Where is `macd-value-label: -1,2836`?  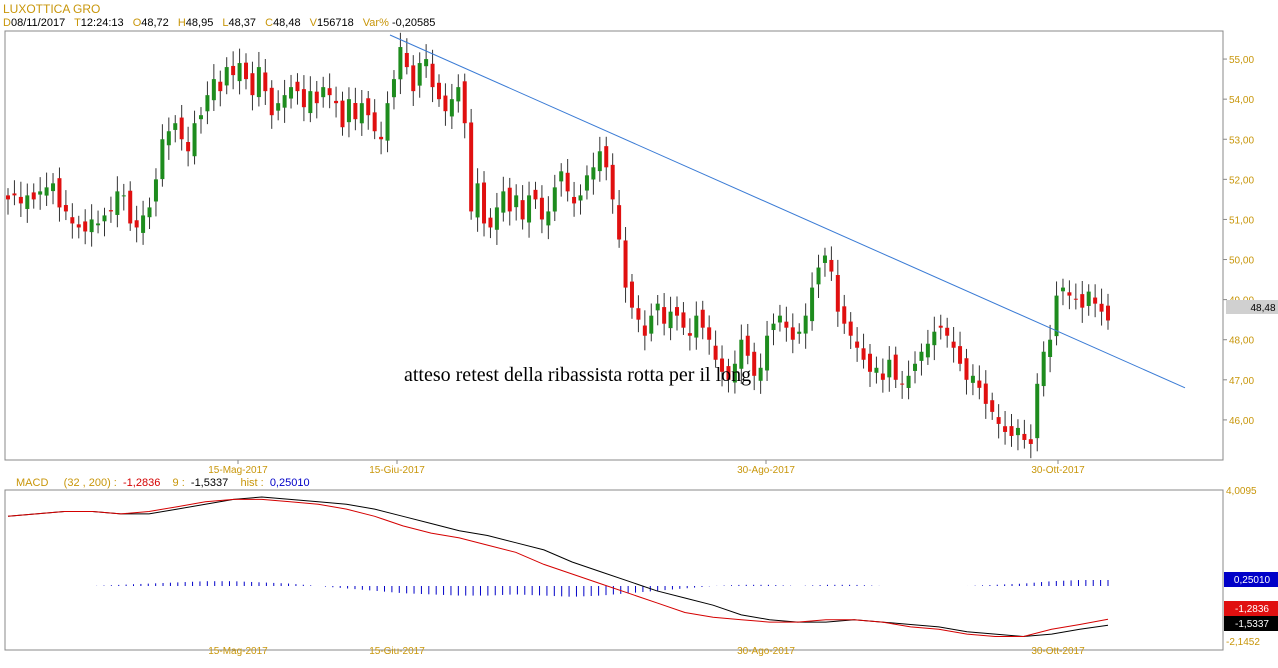 macd-value-label: -1,2836 is located at coordinates (1252, 609).